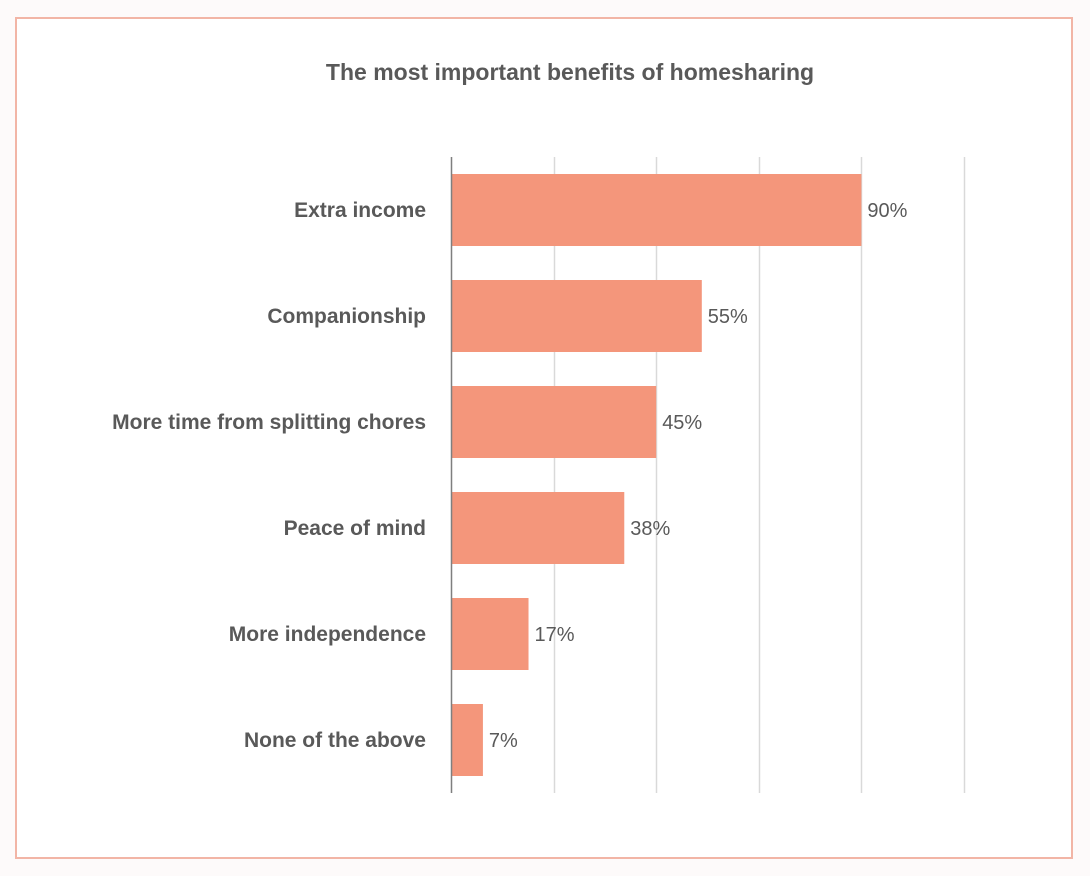 This screenshot has height=876, width=1090. I want to click on category-label: None of the above, so click(335, 740).